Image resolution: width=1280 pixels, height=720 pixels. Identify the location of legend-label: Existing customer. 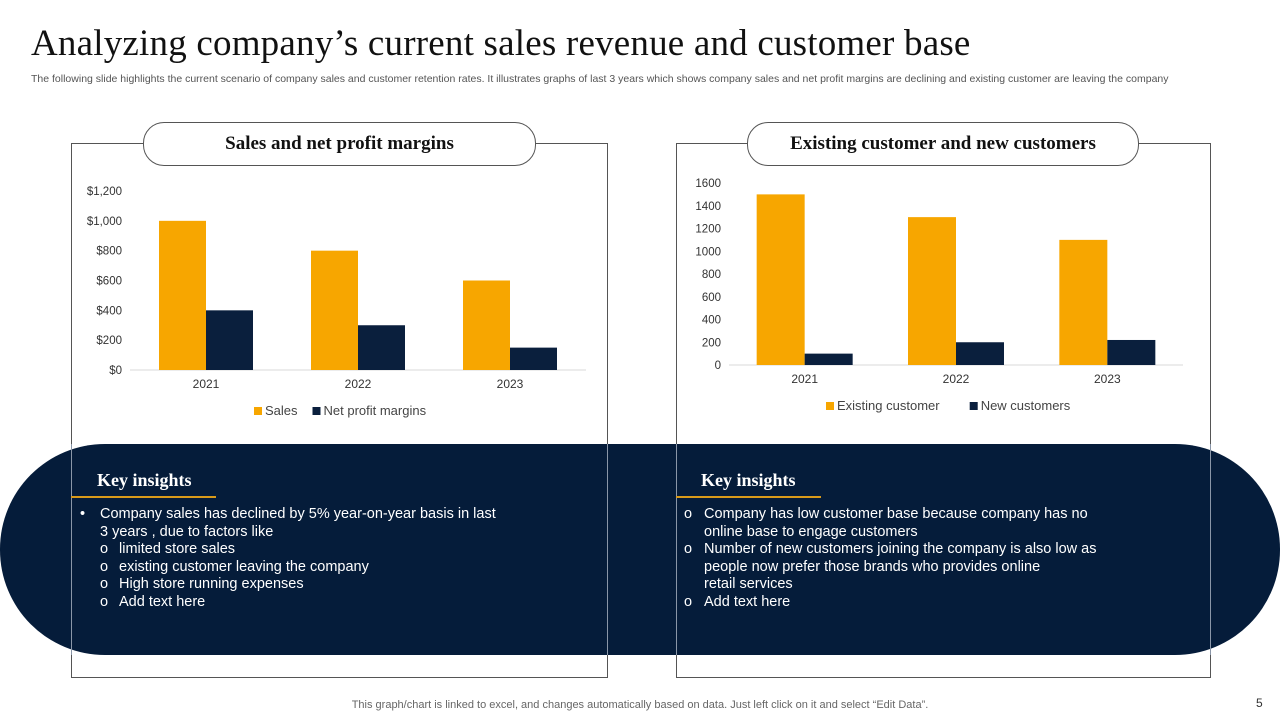
(888, 405).